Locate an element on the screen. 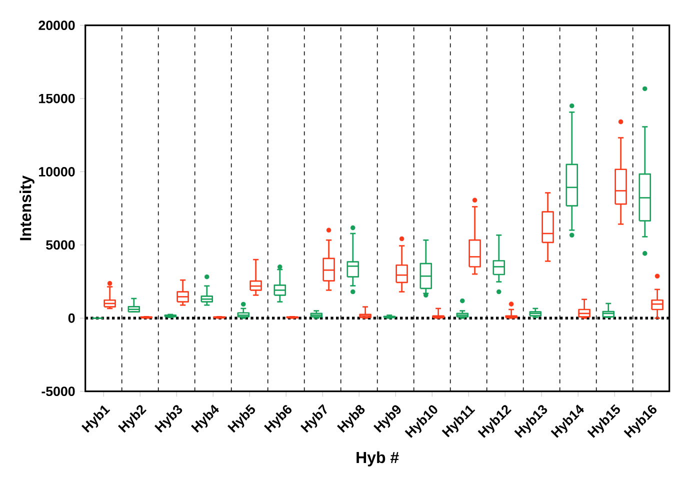  y-tick-label: 0 is located at coordinates (71, 318).